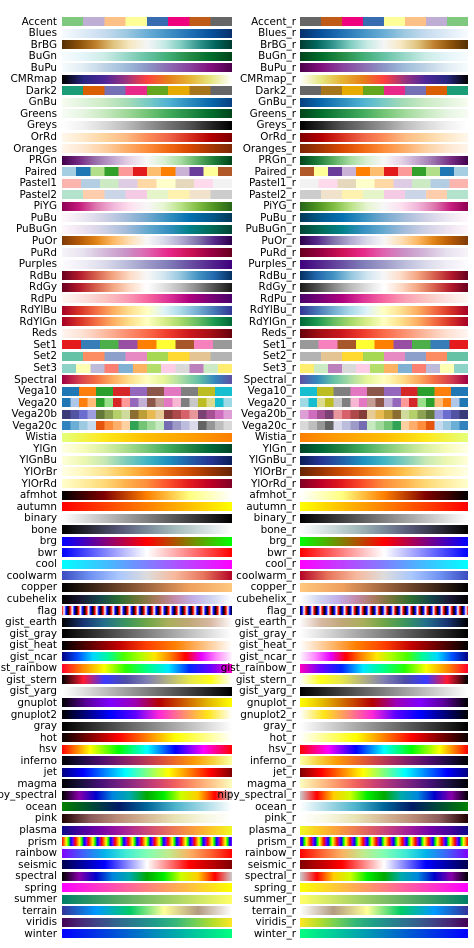 This screenshot has height=948, width=474. What do you see at coordinates (273, 587) in the screenshot?
I see `colormap-label: copper_r` at bounding box center [273, 587].